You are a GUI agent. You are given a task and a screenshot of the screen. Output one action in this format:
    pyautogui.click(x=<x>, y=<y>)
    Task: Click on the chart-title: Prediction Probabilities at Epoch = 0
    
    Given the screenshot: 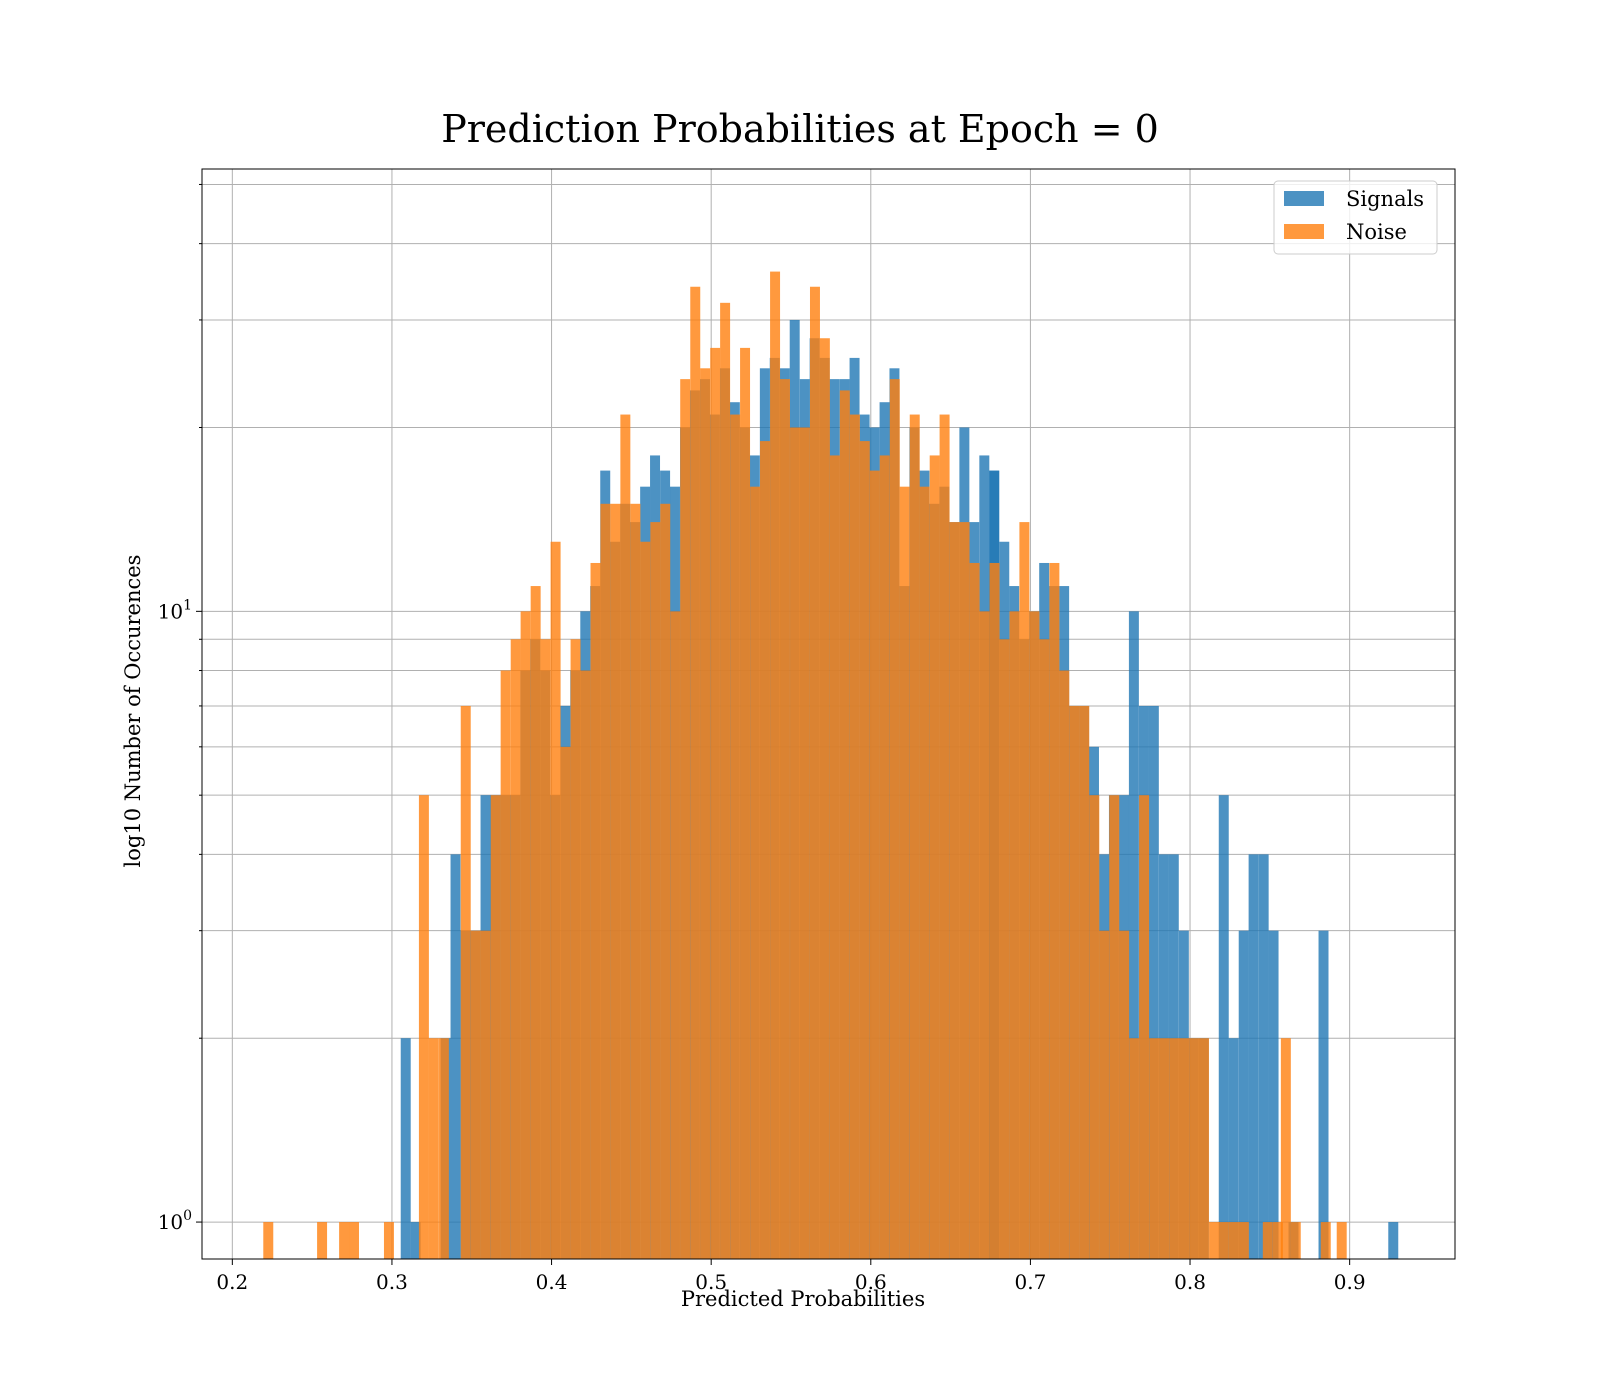 What is the action you would take?
    pyautogui.click(x=800, y=129)
    